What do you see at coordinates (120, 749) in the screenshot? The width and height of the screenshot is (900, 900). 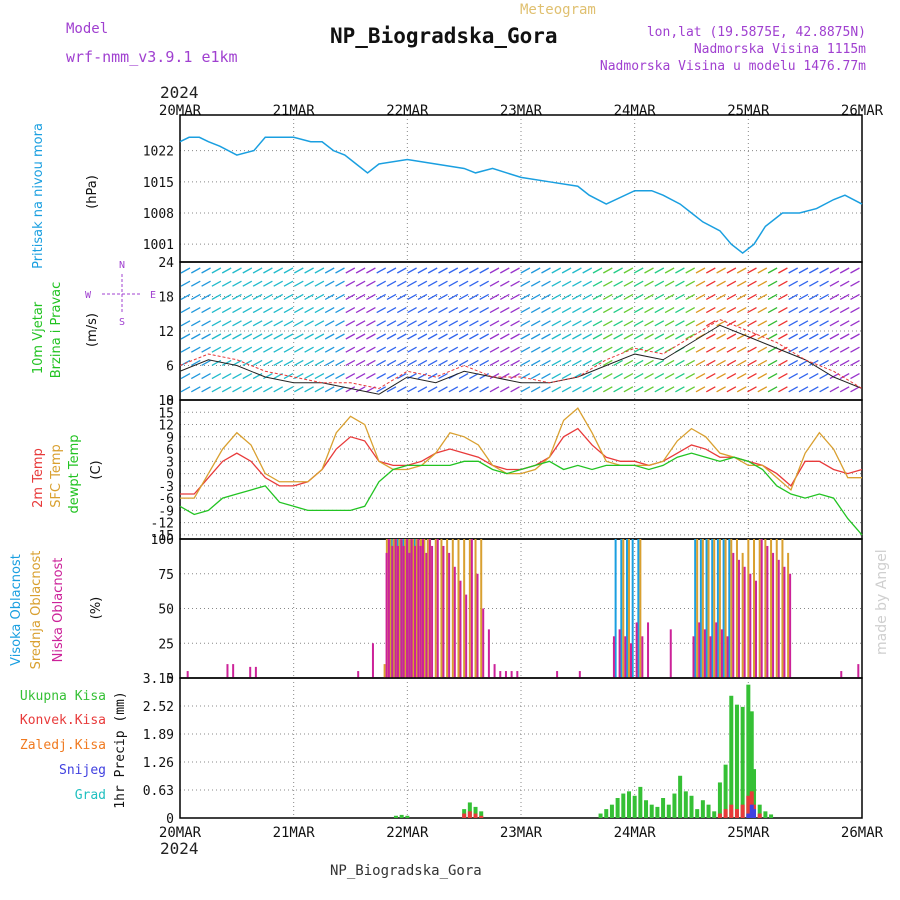 I see `precip-ylabel-unit: 1hr Precip (mm)` at bounding box center [120, 749].